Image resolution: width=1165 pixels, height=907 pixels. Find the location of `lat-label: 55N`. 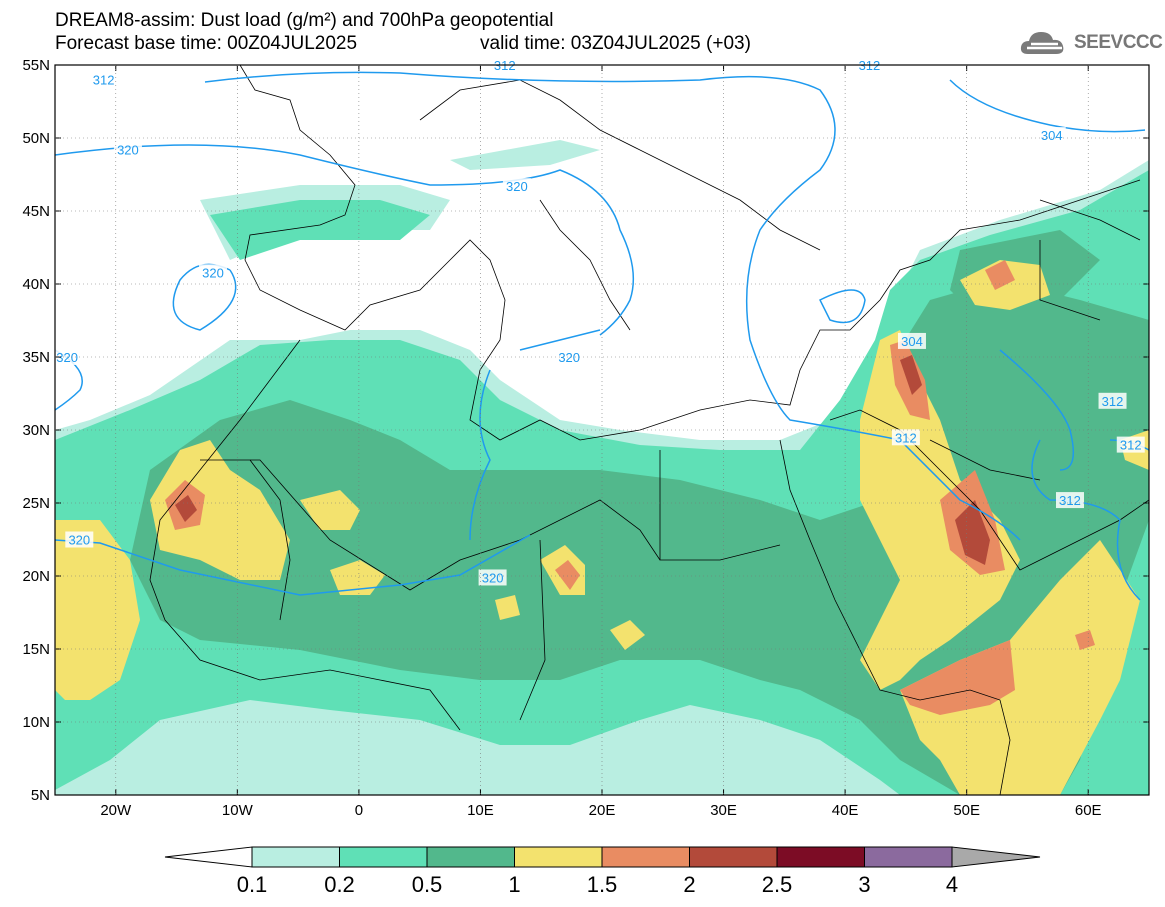

lat-label: 55N is located at coordinates (36, 65).